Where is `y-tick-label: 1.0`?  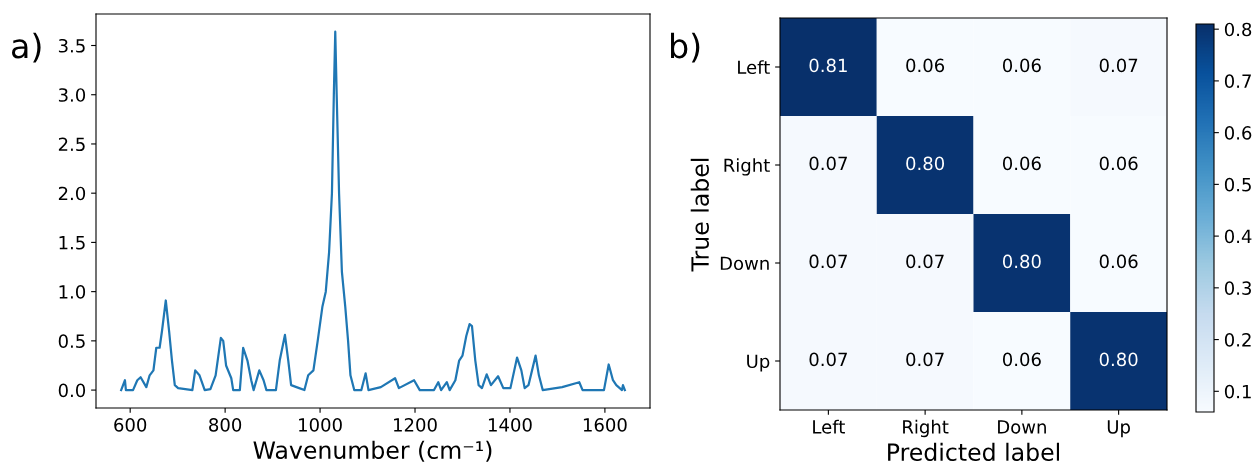
y-tick-label: 1.0 is located at coordinates (72, 292).